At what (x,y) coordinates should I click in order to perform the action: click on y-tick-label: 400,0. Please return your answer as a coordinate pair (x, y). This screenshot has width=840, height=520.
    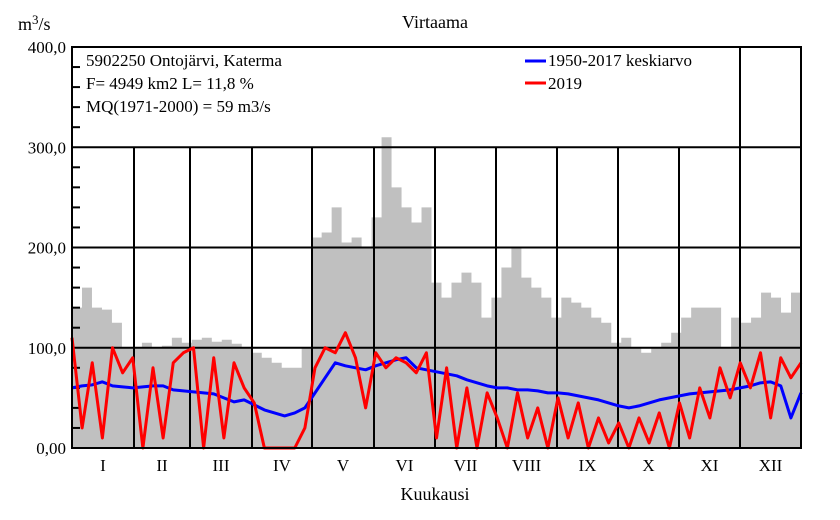
    Looking at the image, I should click on (47, 47).